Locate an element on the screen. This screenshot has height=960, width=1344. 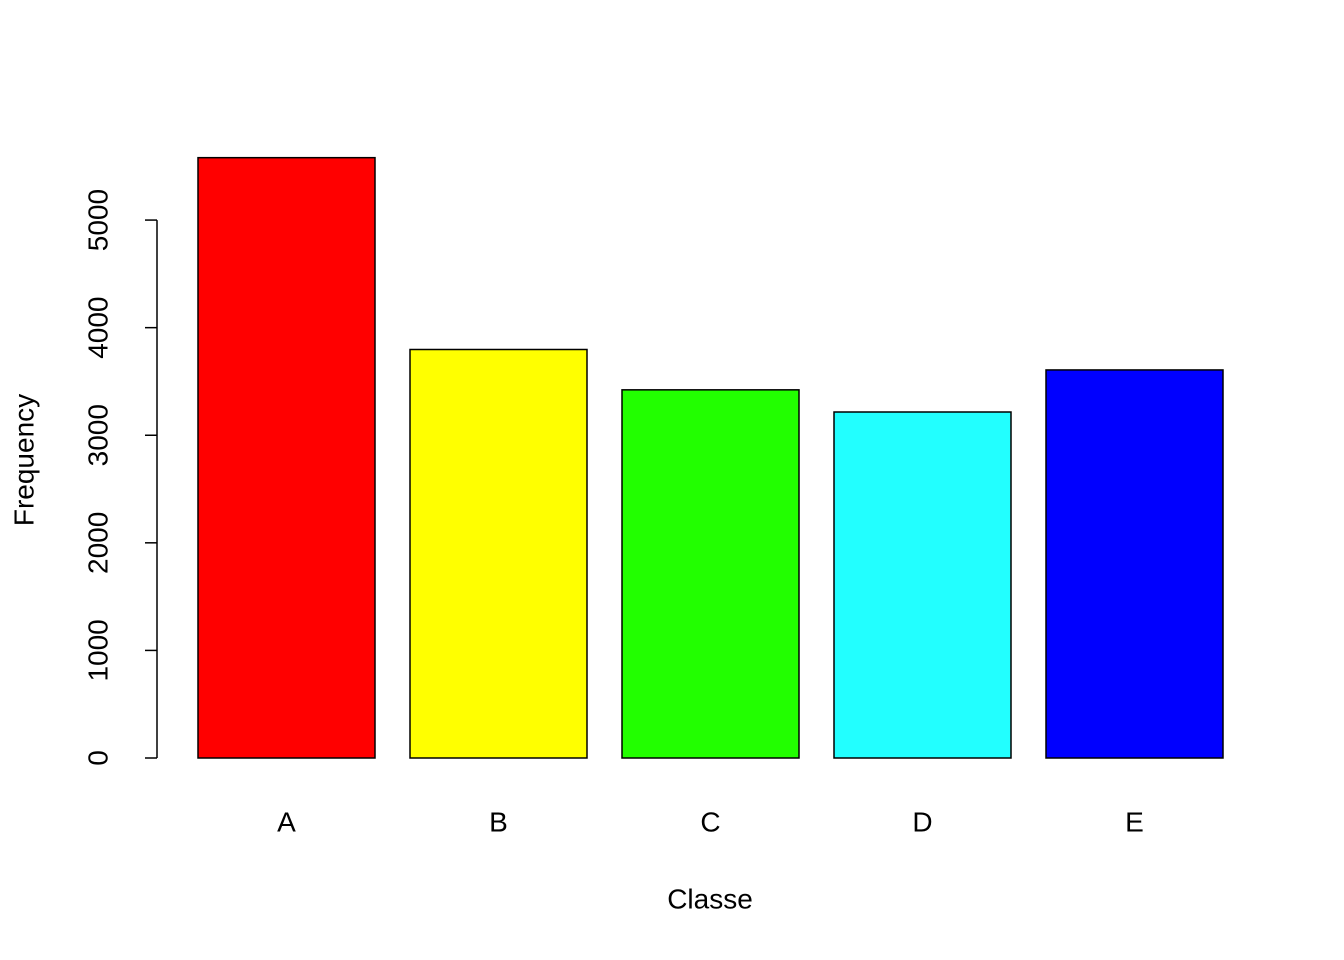
y-tick-label: 4000 is located at coordinates (97, 328).